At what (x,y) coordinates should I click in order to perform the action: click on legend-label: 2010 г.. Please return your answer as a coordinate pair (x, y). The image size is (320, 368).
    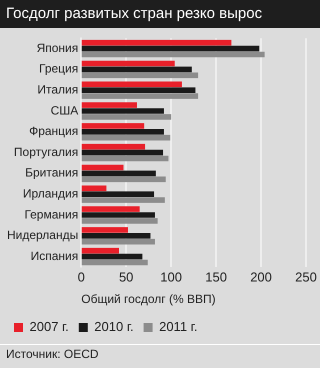
    Looking at the image, I should click on (114, 326).